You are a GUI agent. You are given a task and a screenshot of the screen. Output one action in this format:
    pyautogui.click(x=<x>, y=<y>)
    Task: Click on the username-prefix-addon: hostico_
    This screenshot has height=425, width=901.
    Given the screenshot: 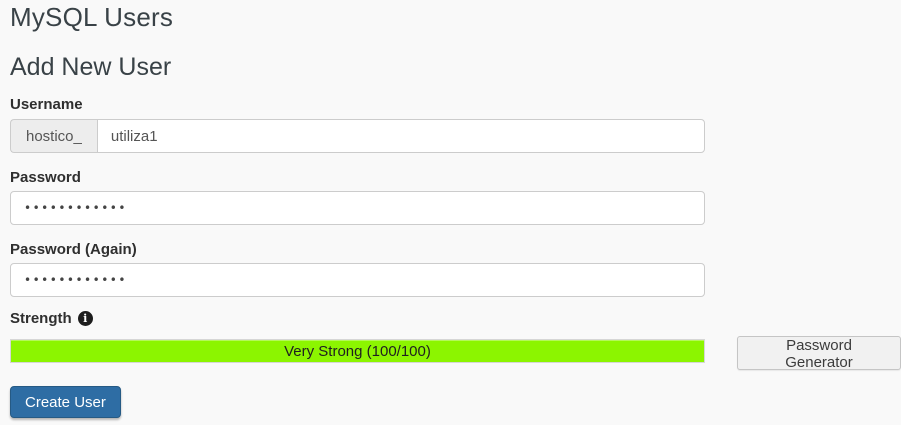 What is the action you would take?
    pyautogui.click(x=53, y=136)
    